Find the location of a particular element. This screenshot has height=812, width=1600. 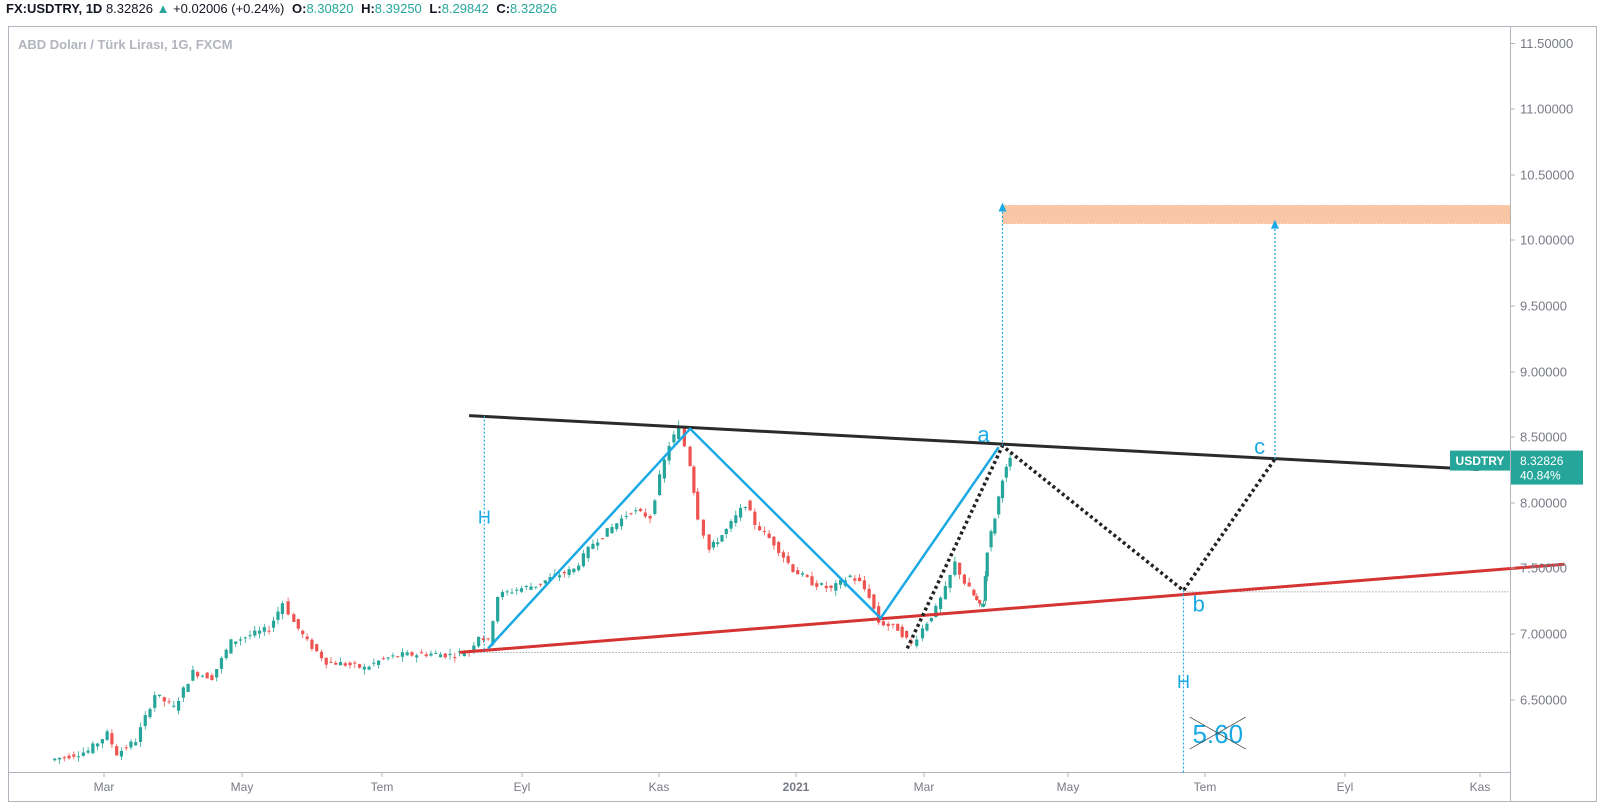

price-label-symbol: USDTRY is located at coordinates (1480, 461).